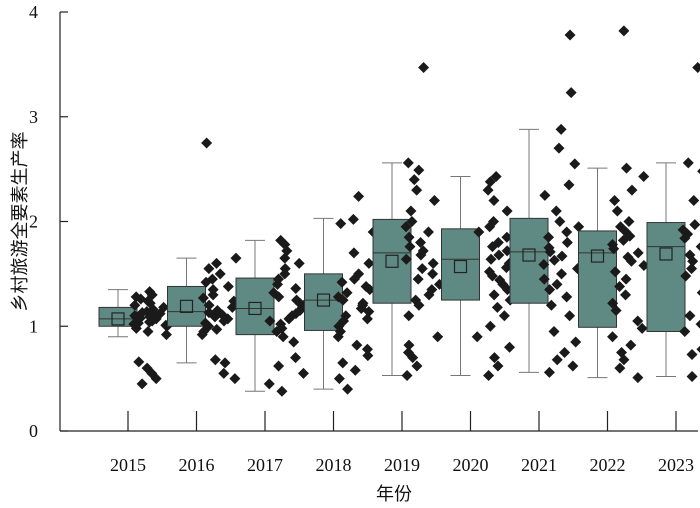  What do you see at coordinates (334, 465) in the screenshot?
I see `x-tick-label-2018: 2018` at bounding box center [334, 465].